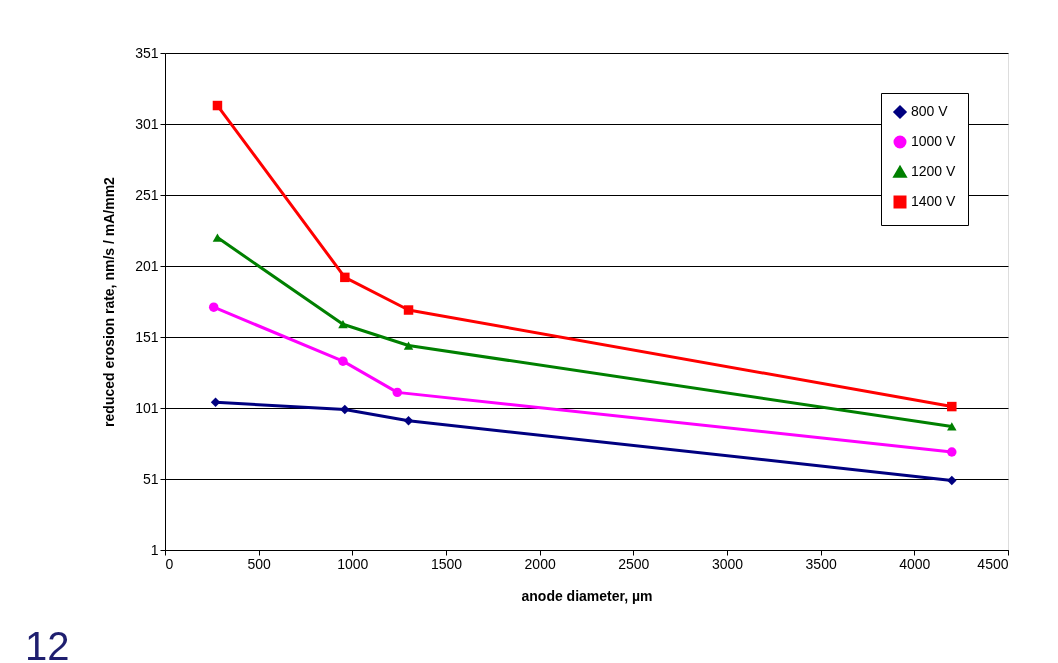  What do you see at coordinates (587, 595) in the screenshot?
I see `x-axis-title: anode diameter, µm` at bounding box center [587, 595].